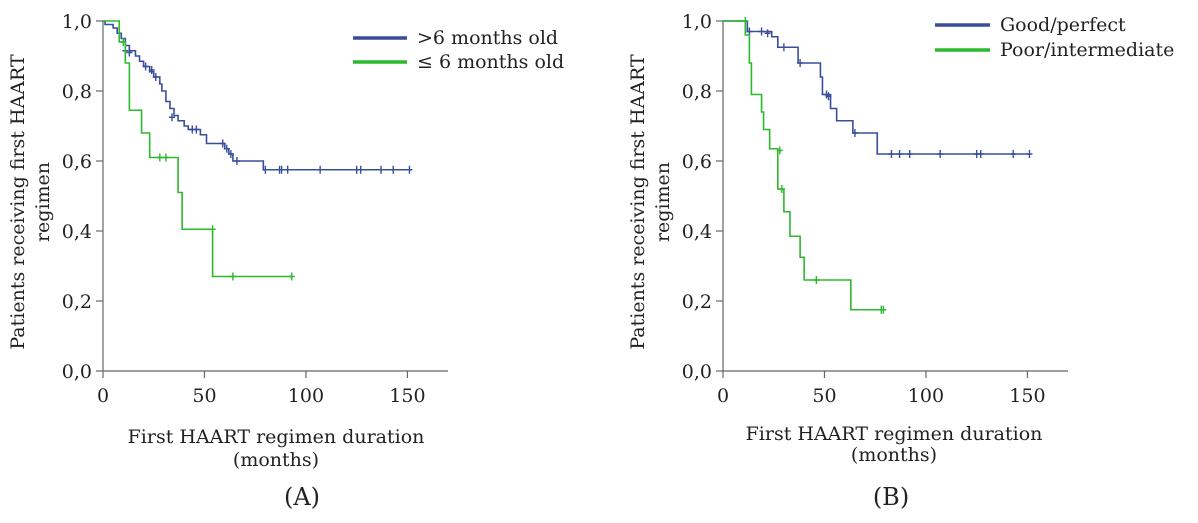 The image size is (1198, 523). Describe the element at coordinates (1063, 25) in the screenshot. I see `legend-label: Good/perfect` at that location.